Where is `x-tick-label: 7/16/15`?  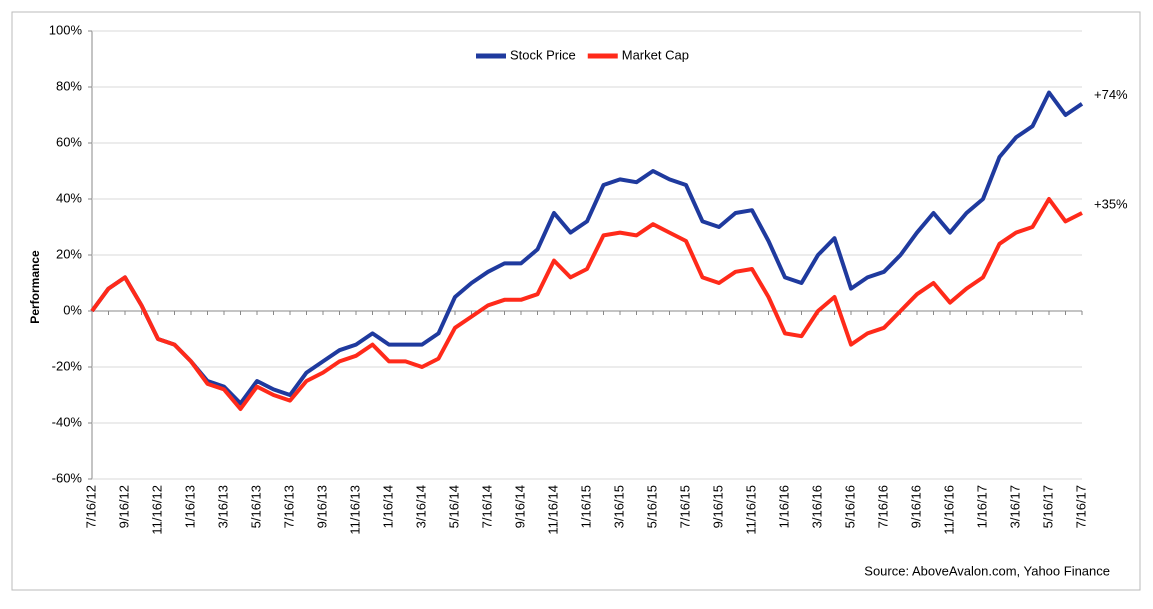
x-tick-label: 7/16/15 is located at coordinates (684, 506).